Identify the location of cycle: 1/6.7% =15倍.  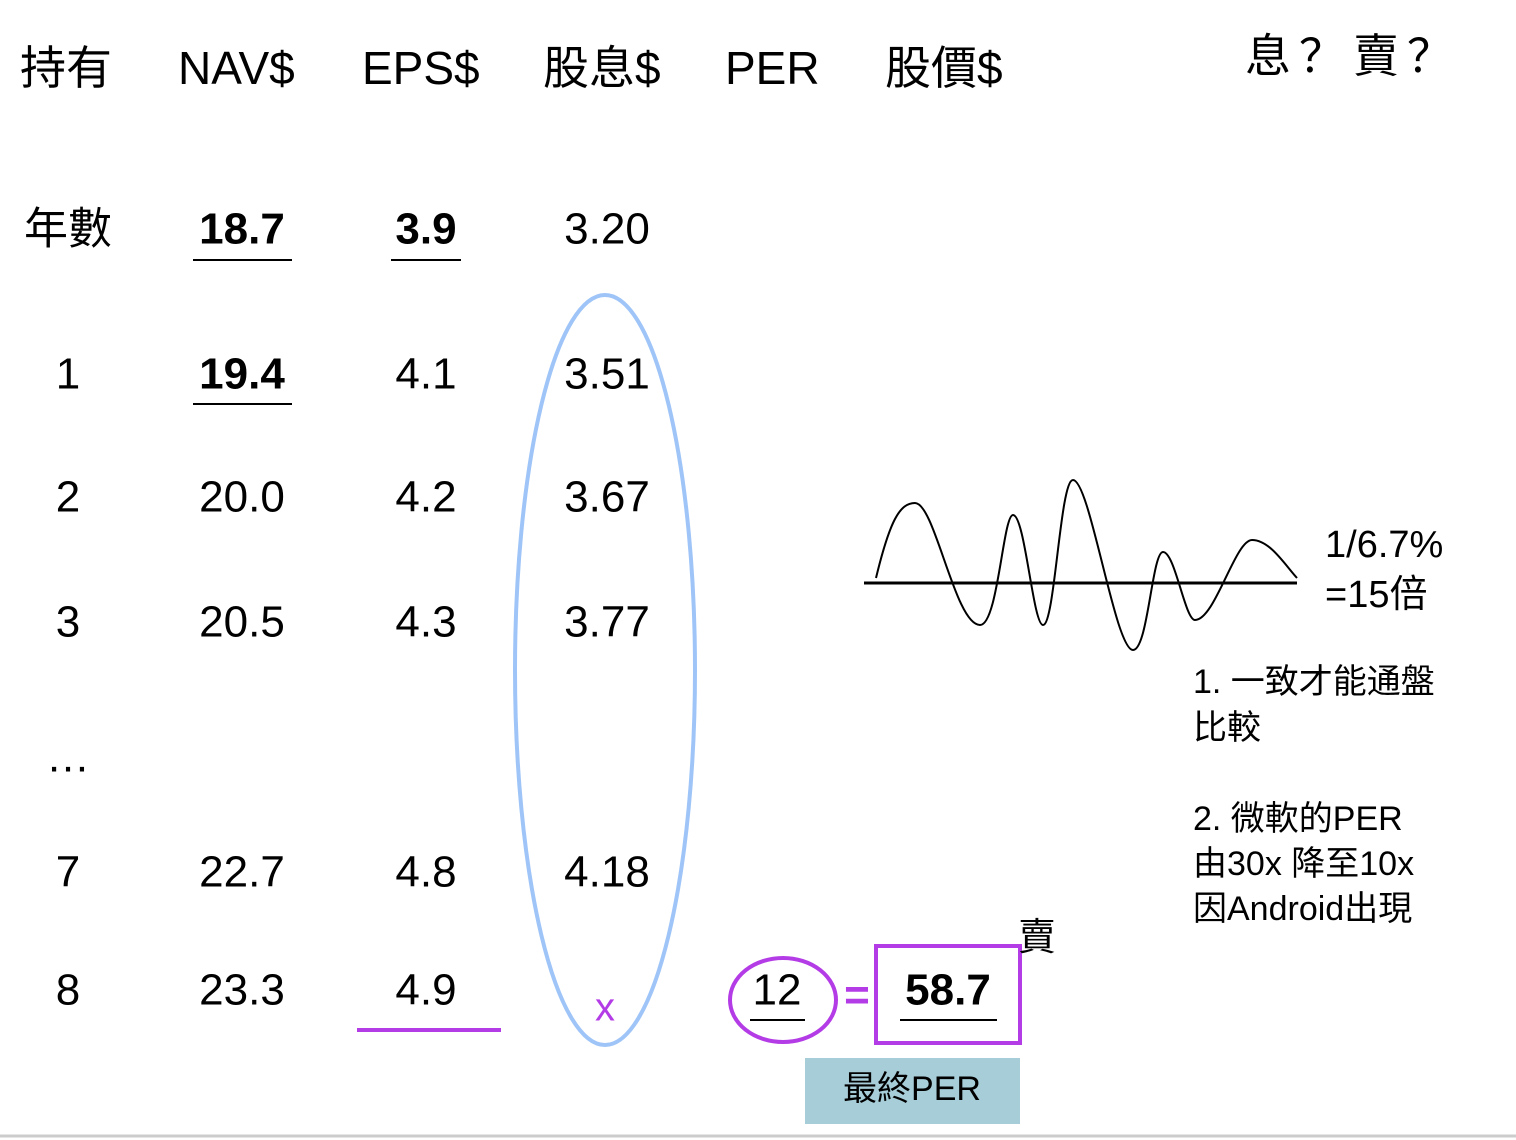
(1153, 565).